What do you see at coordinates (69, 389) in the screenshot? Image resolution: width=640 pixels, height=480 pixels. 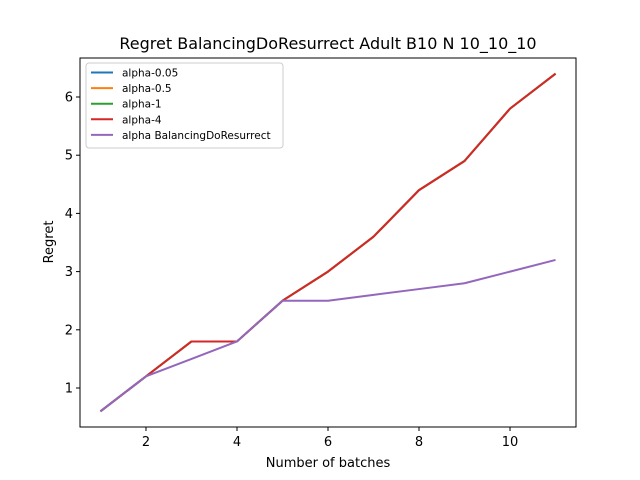 I see `y-tick-label: 1` at bounding box center [69, 389].